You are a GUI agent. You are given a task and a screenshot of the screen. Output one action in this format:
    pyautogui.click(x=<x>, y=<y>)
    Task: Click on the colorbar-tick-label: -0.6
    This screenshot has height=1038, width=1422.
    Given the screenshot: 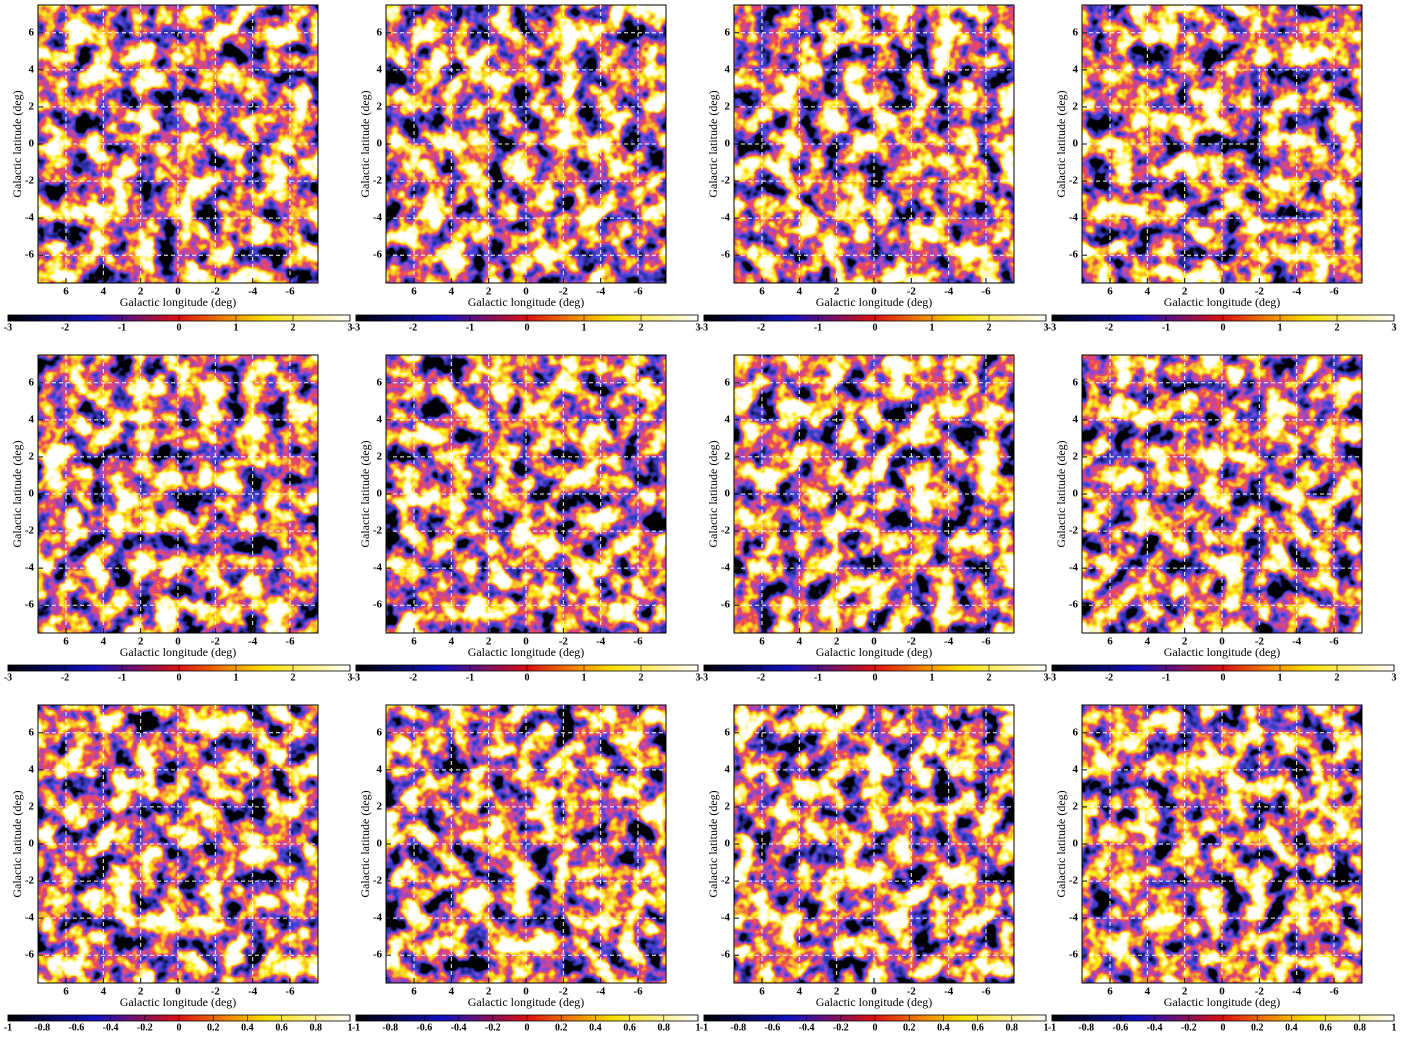 What is the action you would take?
    pyautogui.click(x=1120, y=1027)
    